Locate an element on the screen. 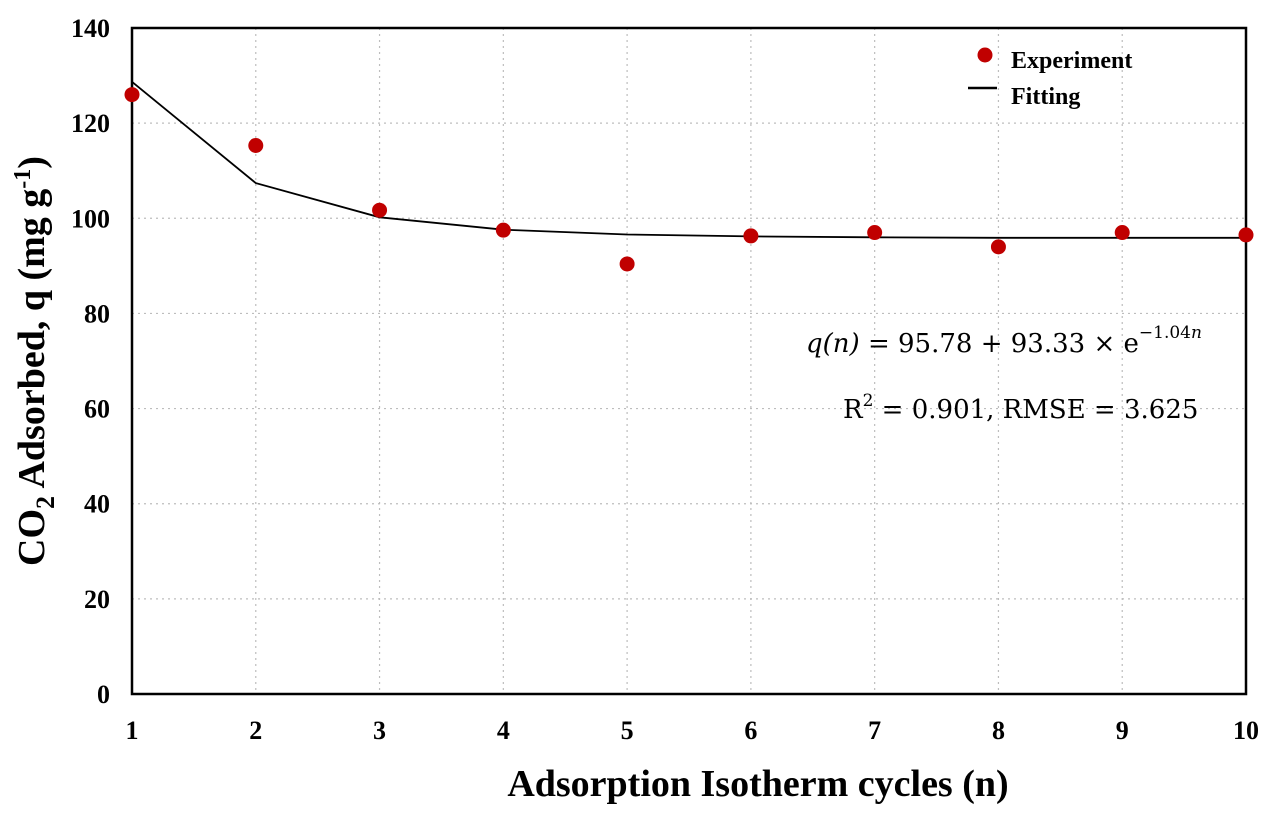  x-axis-title: Adsorption Isotherm cycles (n) is located at coordinates (757, 784).